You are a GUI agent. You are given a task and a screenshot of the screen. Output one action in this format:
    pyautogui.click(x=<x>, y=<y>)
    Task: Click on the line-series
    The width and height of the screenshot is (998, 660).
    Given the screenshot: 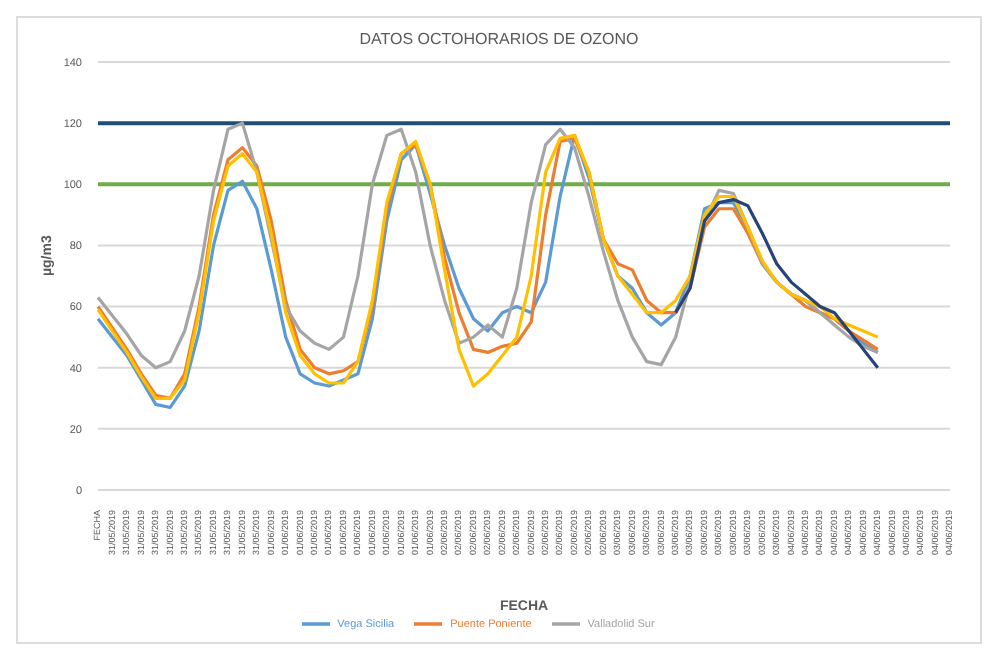 What is the action you would take?
    pyautogui.click(x=777, y=283)
    